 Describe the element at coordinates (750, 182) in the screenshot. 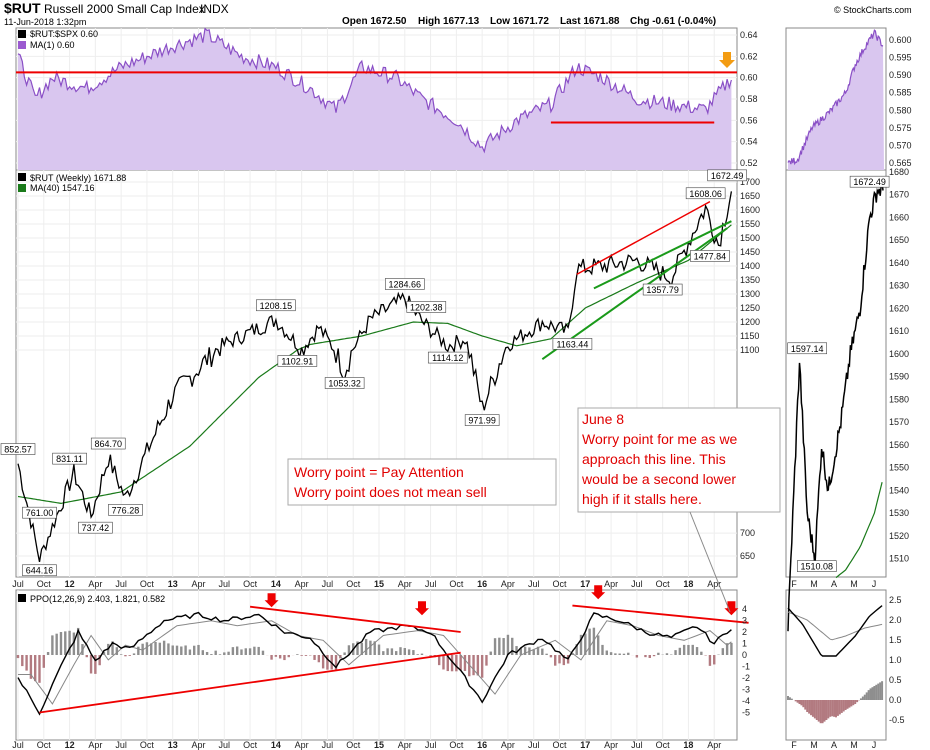

I see `price-y-tick: 1700` at that location.